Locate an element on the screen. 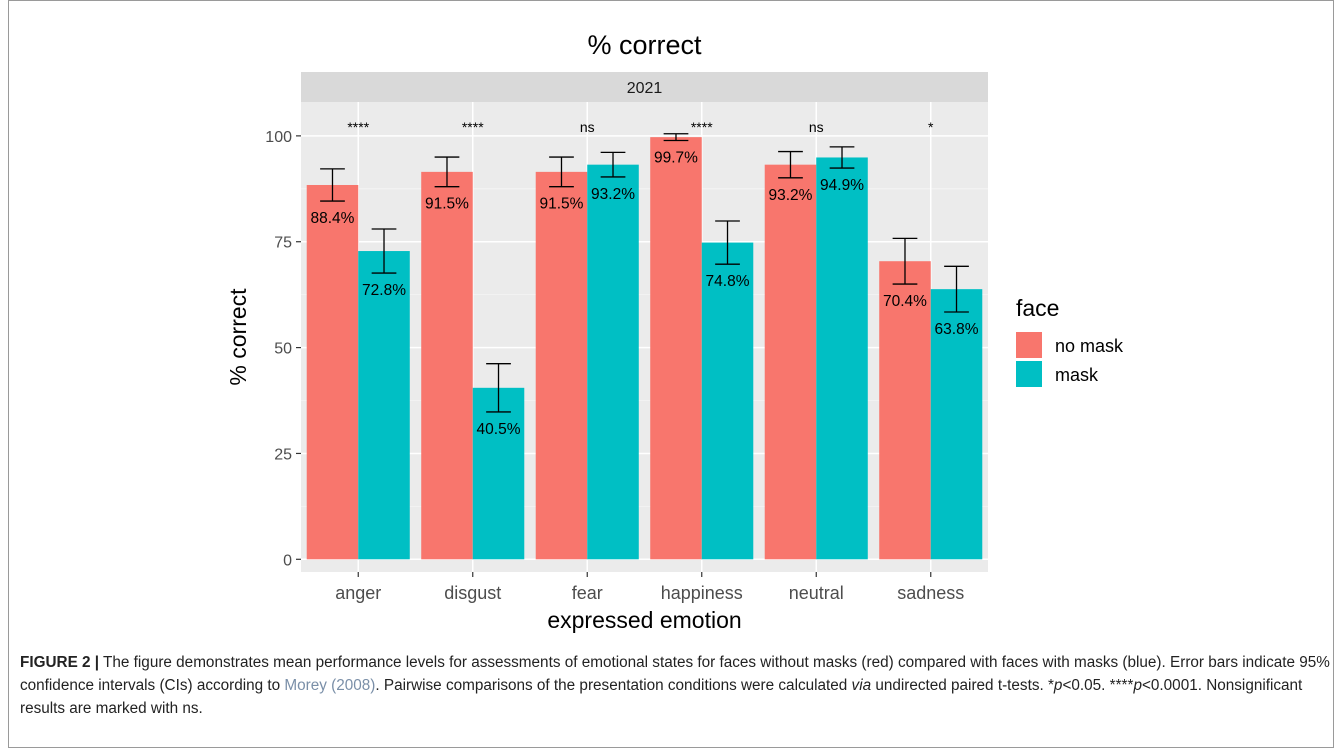  chart-title: % correct is located at coordinates (644, 45).